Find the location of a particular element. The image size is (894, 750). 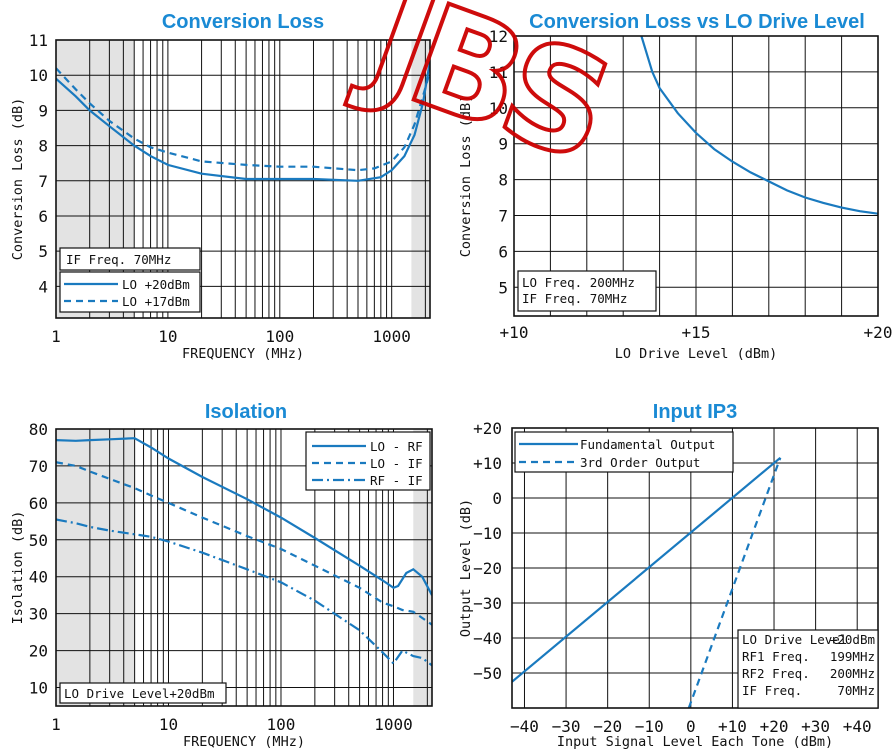

legend-label: LO - RF is located at coordinates (396, 446).